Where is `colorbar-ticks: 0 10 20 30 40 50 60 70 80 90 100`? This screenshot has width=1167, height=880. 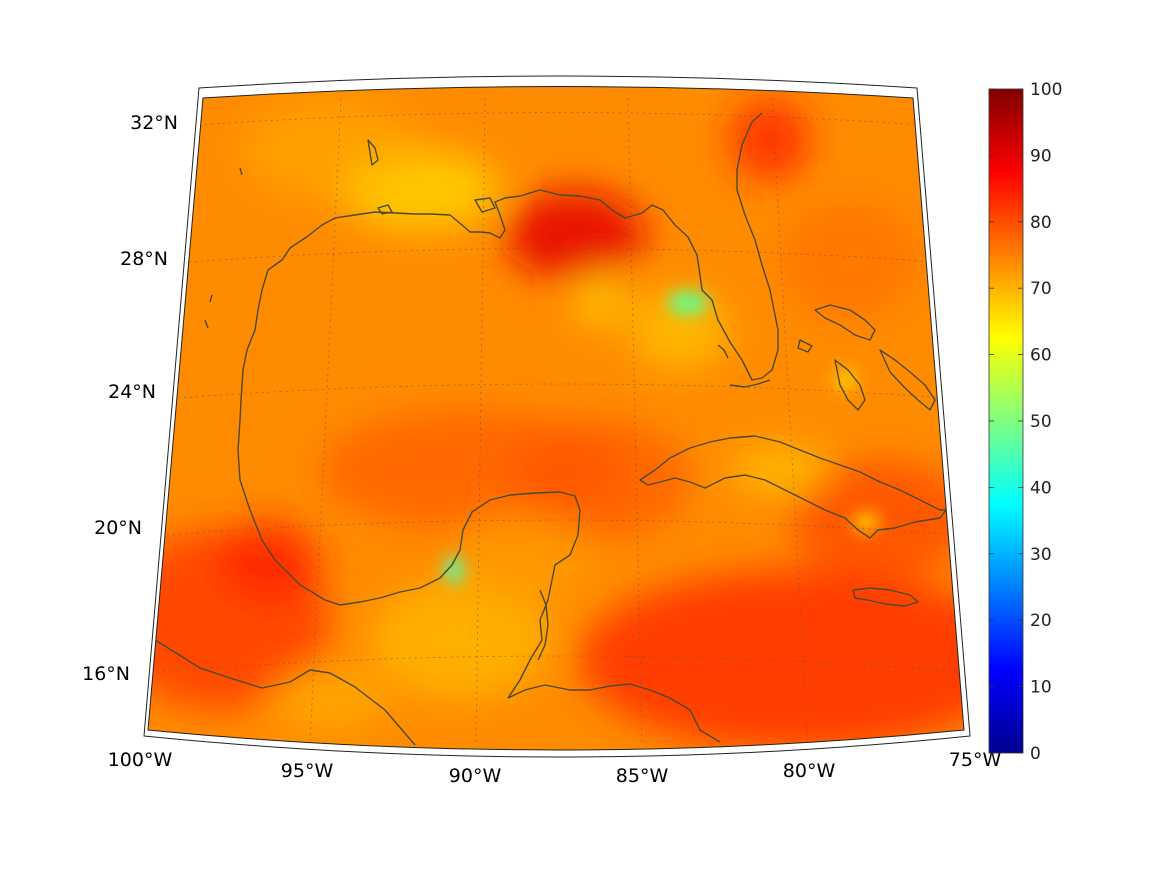
colorbar-ticks: 0 10 20 30 40 50 60 70 80 90 100 is located at coordinates (1025, 422).